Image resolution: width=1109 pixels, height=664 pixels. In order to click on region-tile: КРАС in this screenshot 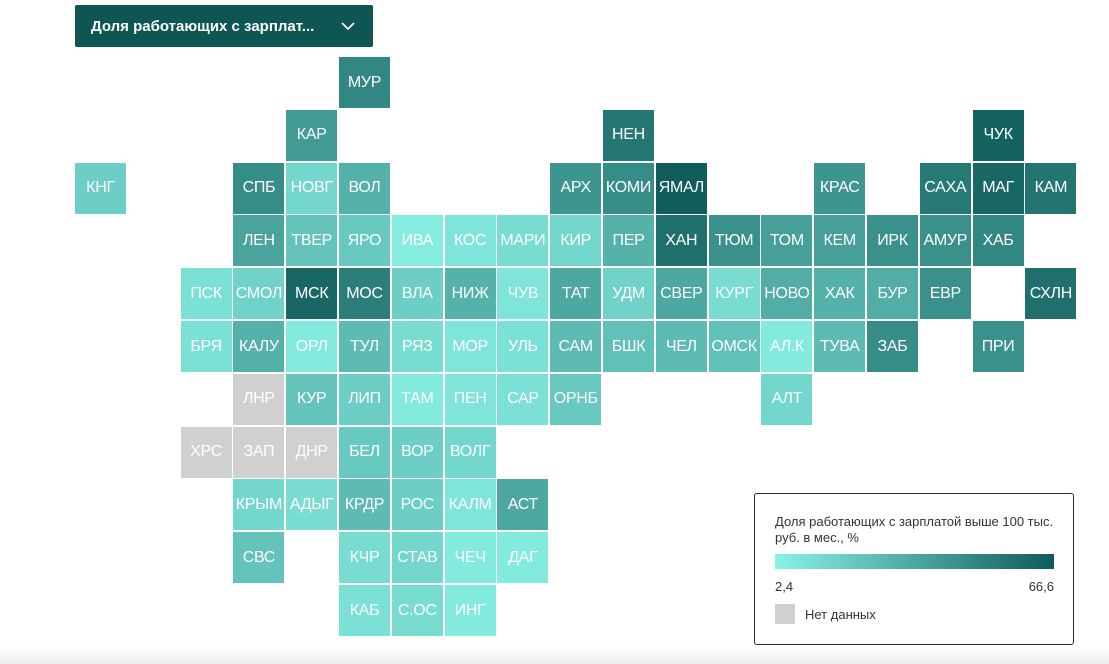, I will do `click(840, 188)`.